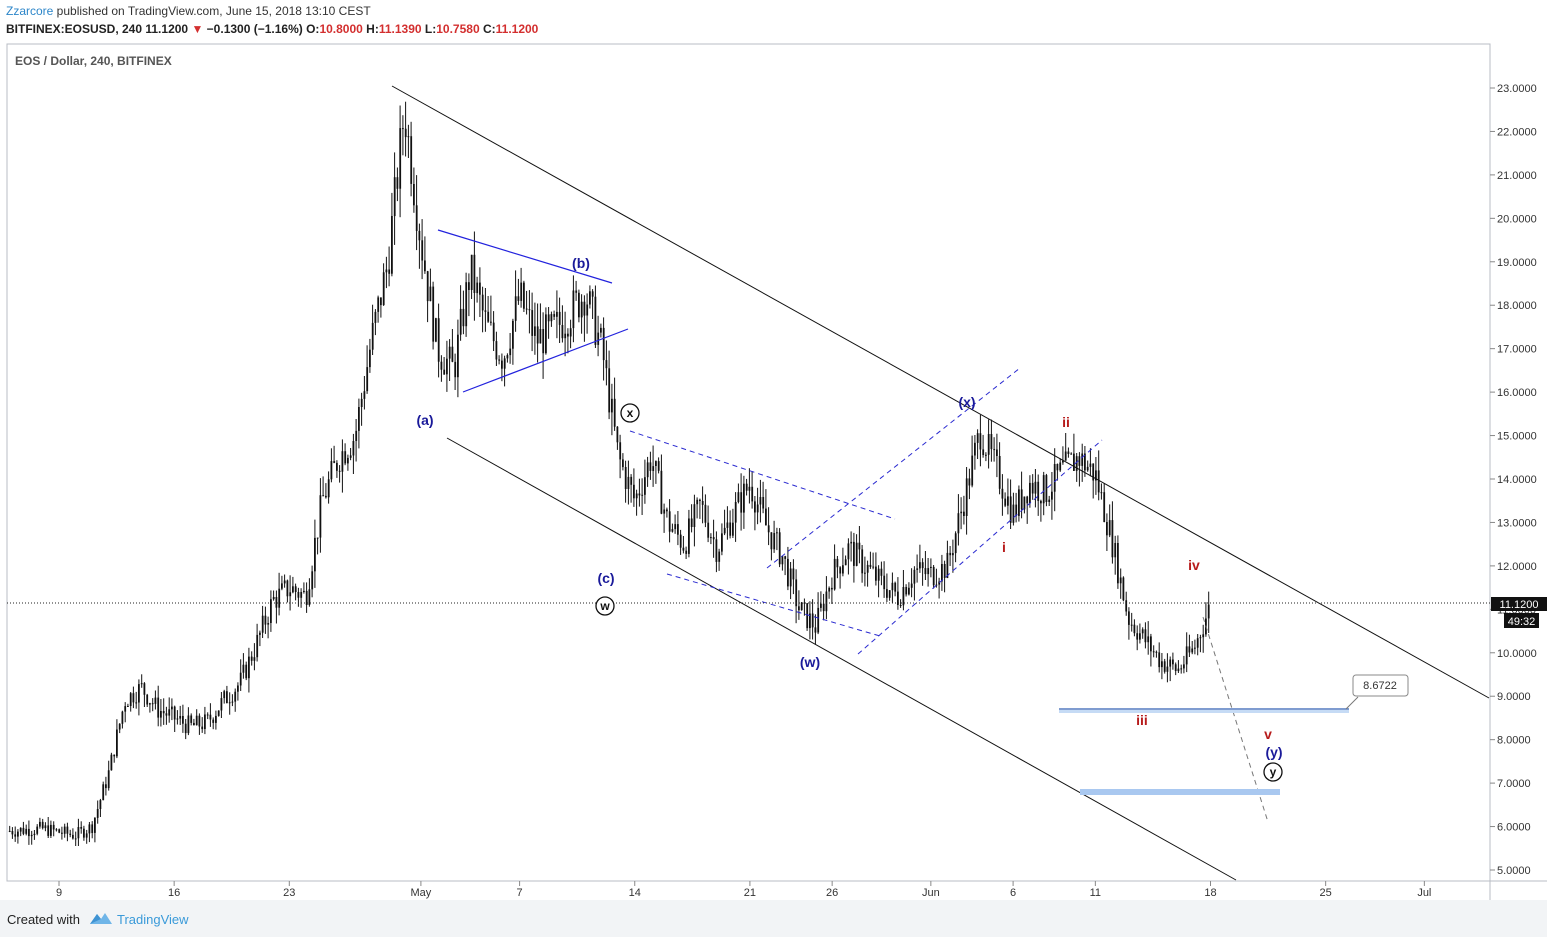 The image size is (1547, 937). What do you see at coordinates (750, 893) in the screenshot?
I see `time-tick-label: 21` at bounding box center [750, 893].